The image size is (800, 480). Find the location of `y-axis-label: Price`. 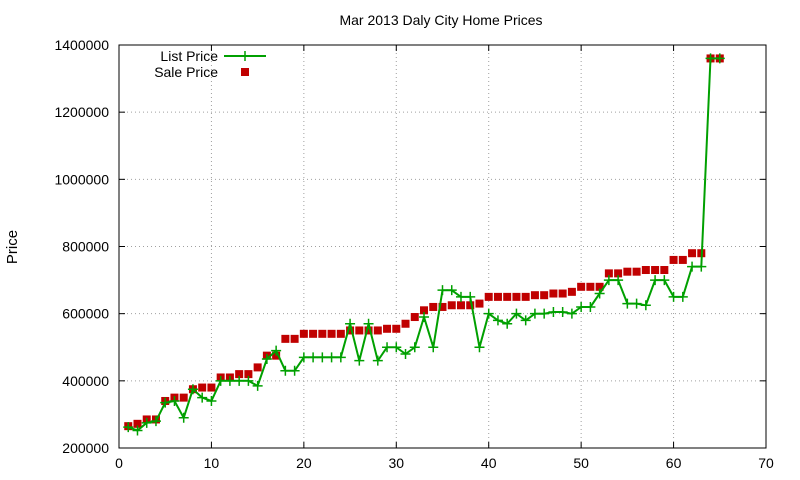

y-axis-label: Price is located at coordinates (12, 247).